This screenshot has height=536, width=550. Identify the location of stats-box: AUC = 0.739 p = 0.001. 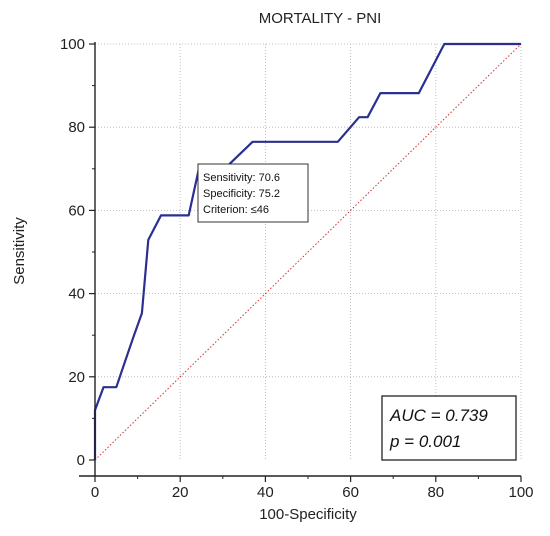
(449, 428).